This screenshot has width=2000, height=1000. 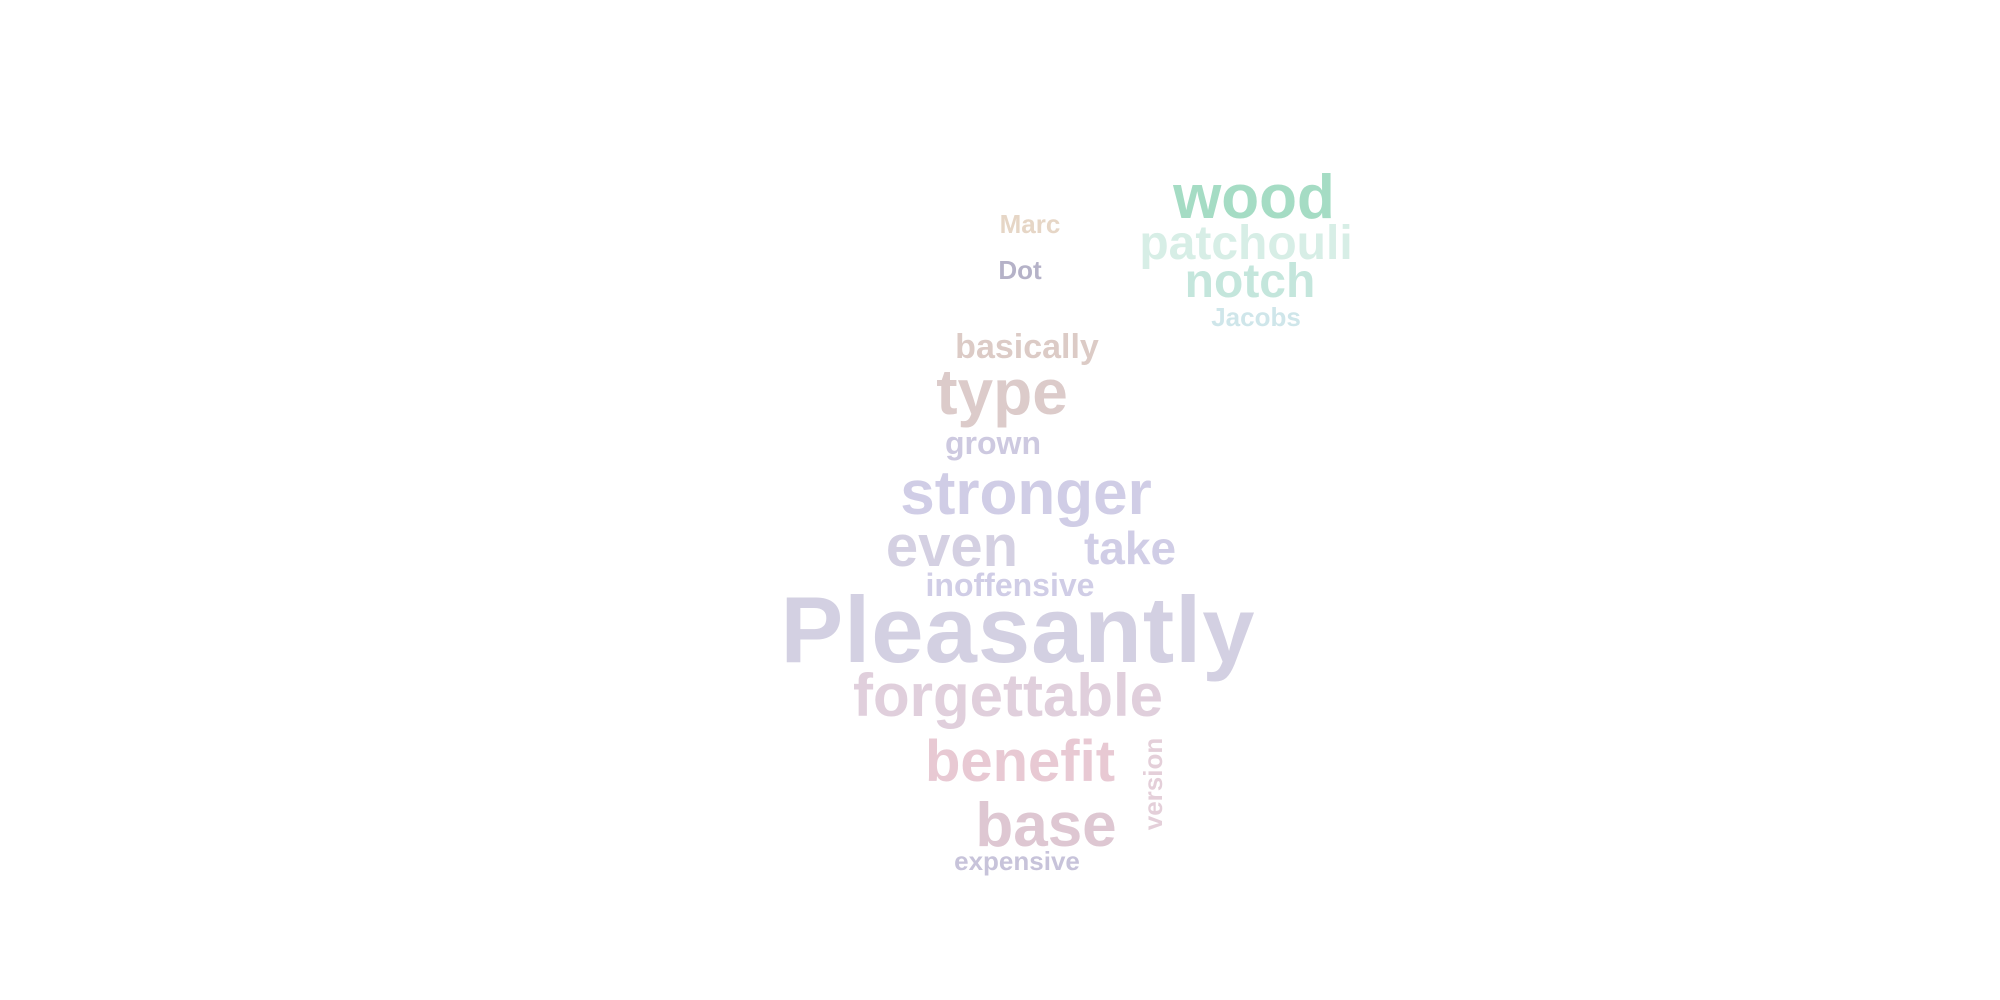 What do you see at coordinates (1254, 197) in the screenshot?
I see `word-wood: wood` at bounding box center [1254, 197].